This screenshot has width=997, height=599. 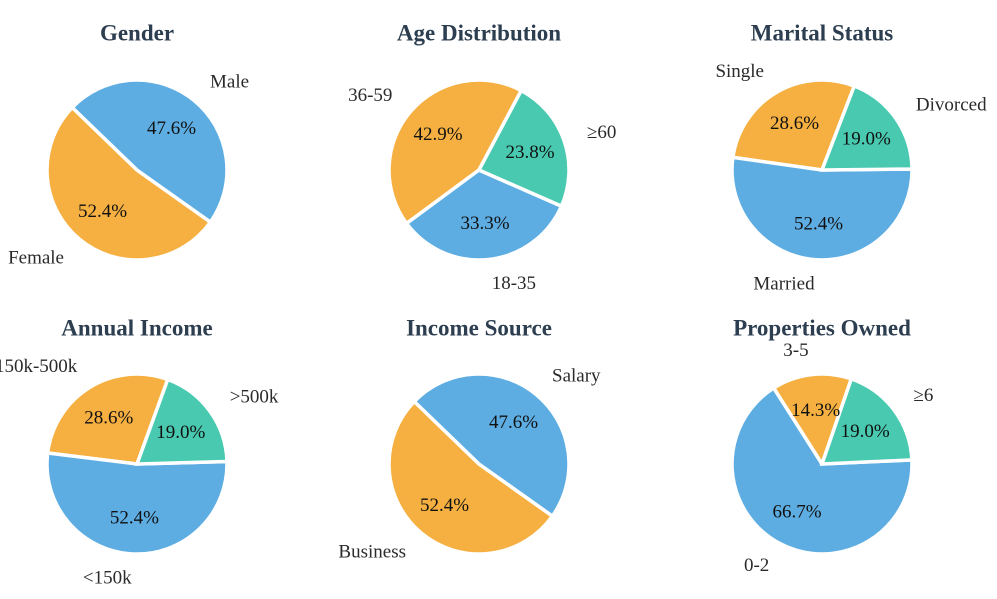 I want to click on slice-label-properties-owned-0-2: 0-2, so click(x=756, y=565).